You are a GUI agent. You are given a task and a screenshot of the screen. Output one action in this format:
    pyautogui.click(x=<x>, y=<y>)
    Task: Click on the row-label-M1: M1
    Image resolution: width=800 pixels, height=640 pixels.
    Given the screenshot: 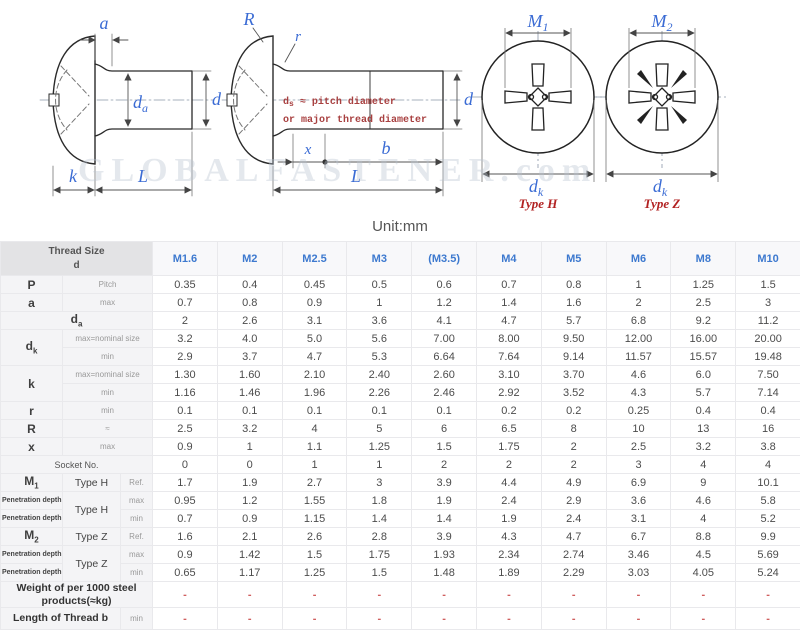 What is the action you would take?
    pyautogui.click(x=31, y=482)
    